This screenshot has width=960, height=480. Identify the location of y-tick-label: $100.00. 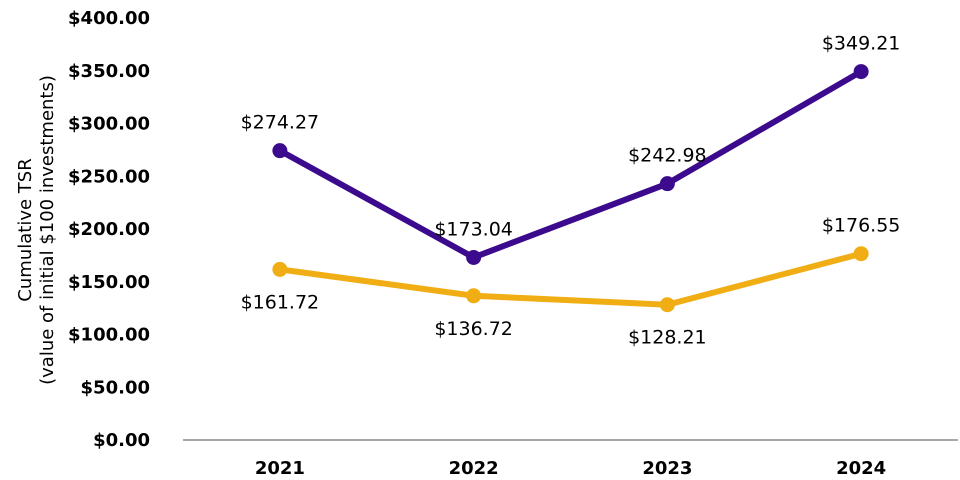
(109, 335).